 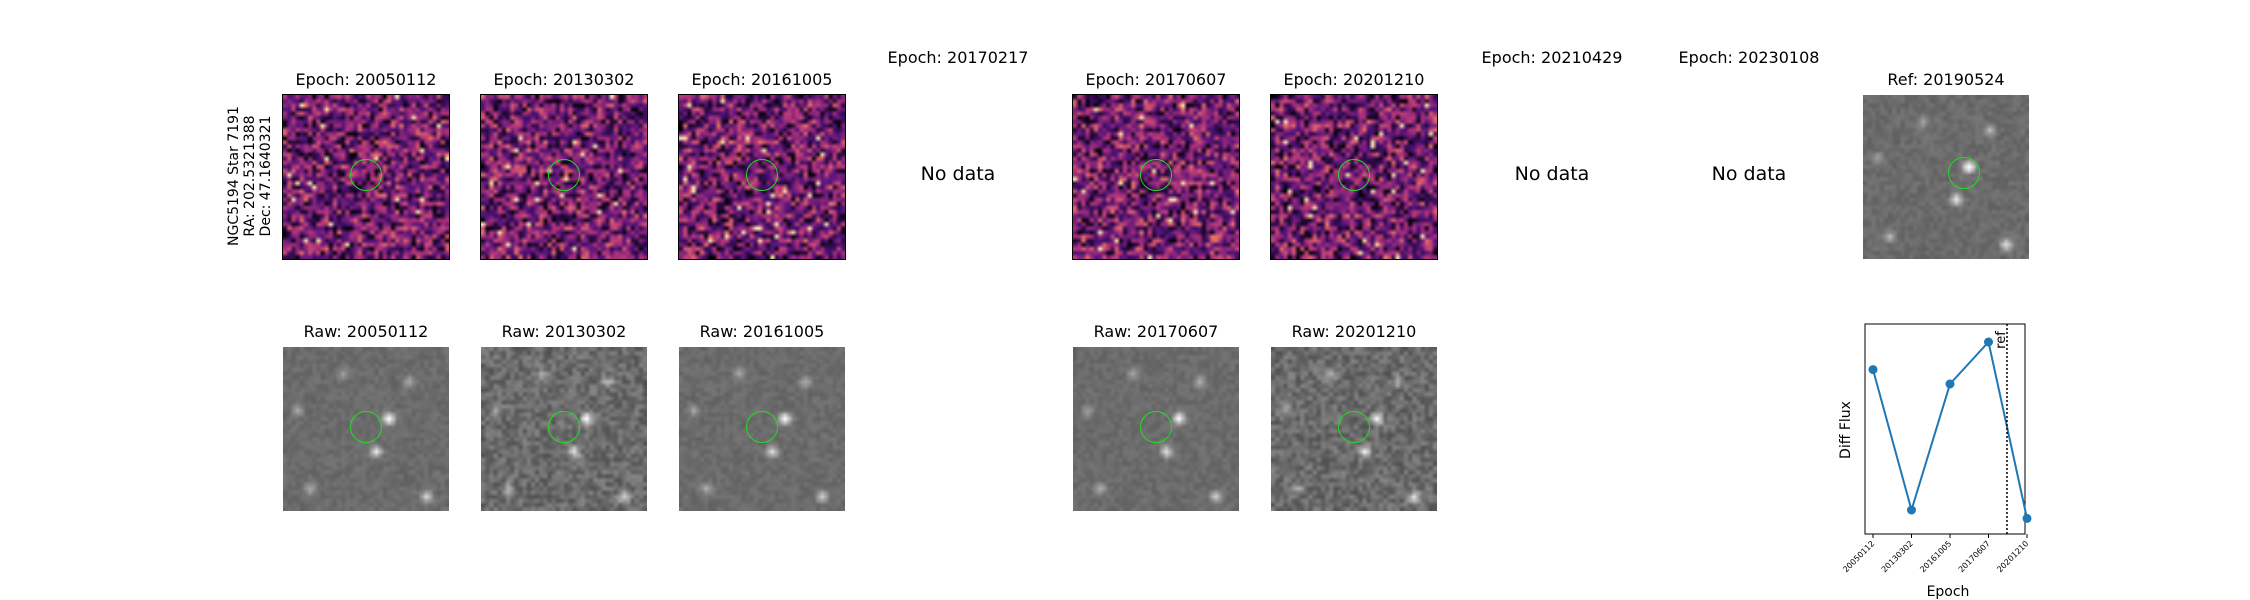 I want to click on x-tick-label-20201210: 20201210, so click(x=2012, y=556).